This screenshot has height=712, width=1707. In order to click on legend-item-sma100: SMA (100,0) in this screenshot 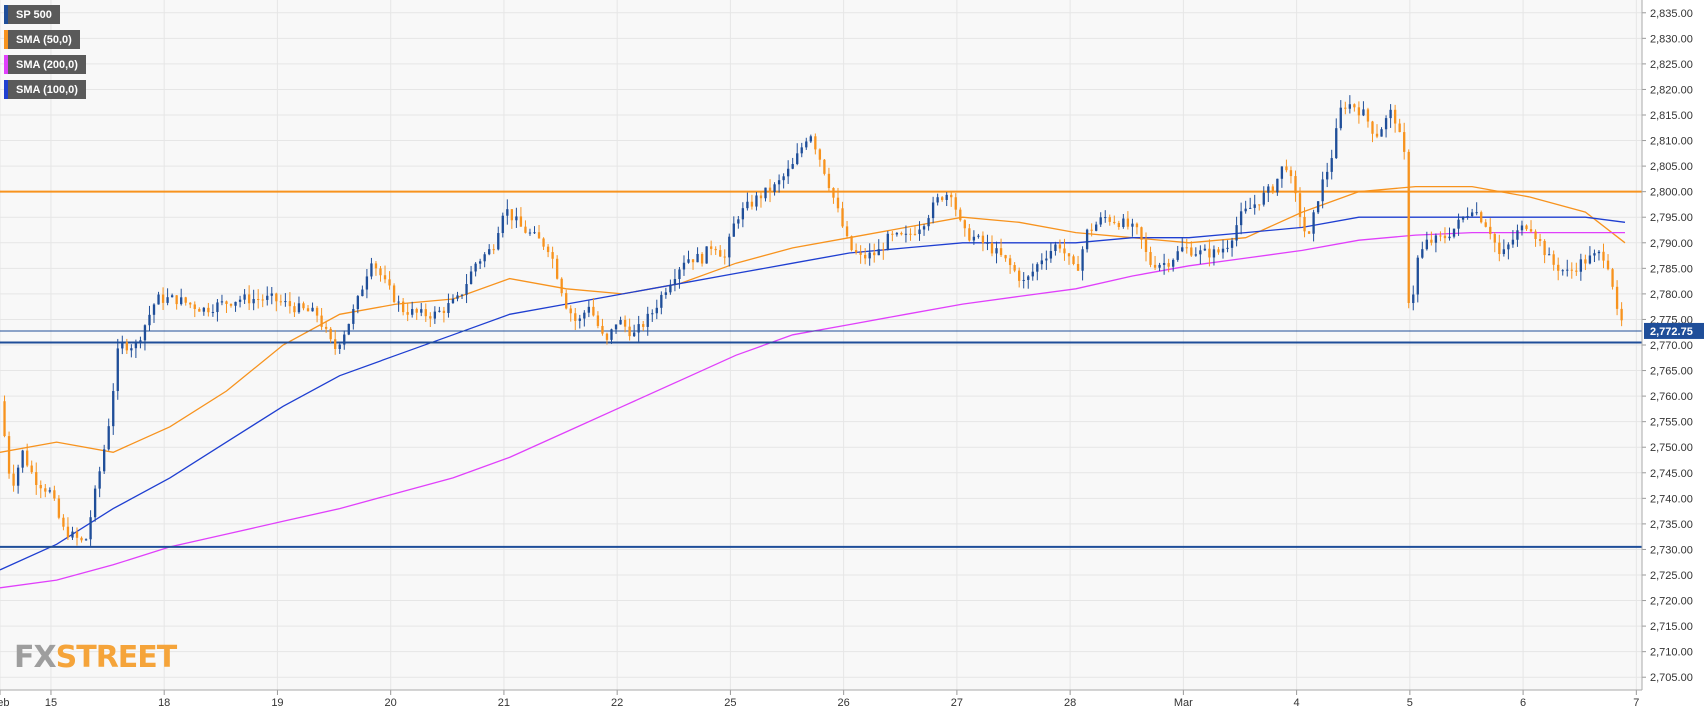, I will do `click(45, 89)`.